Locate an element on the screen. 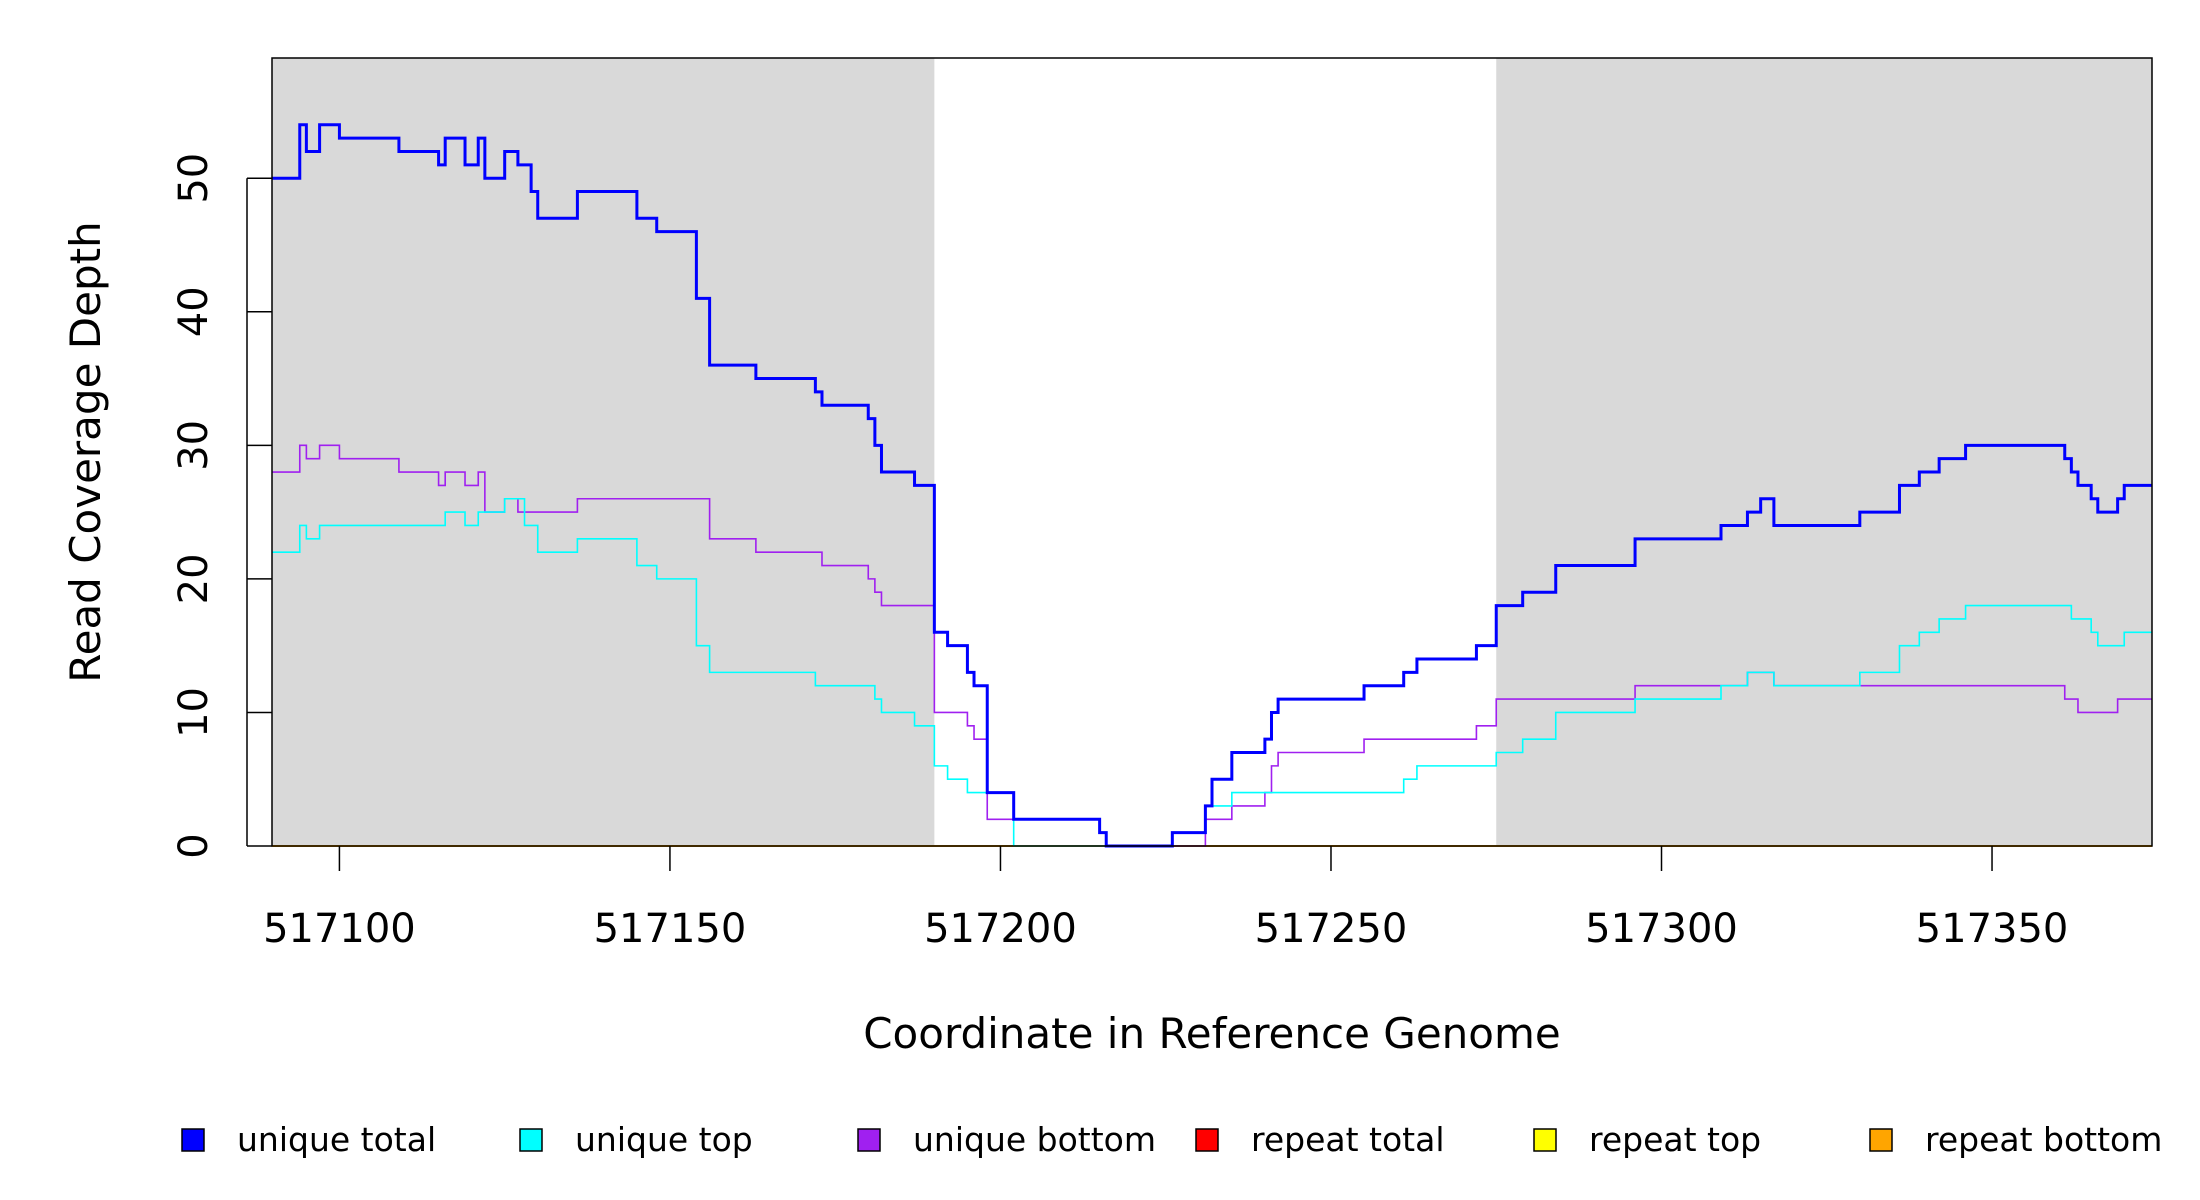 The image size is (2200, 1200). y-tick-label: 40 is located at coordinates (194, 311).